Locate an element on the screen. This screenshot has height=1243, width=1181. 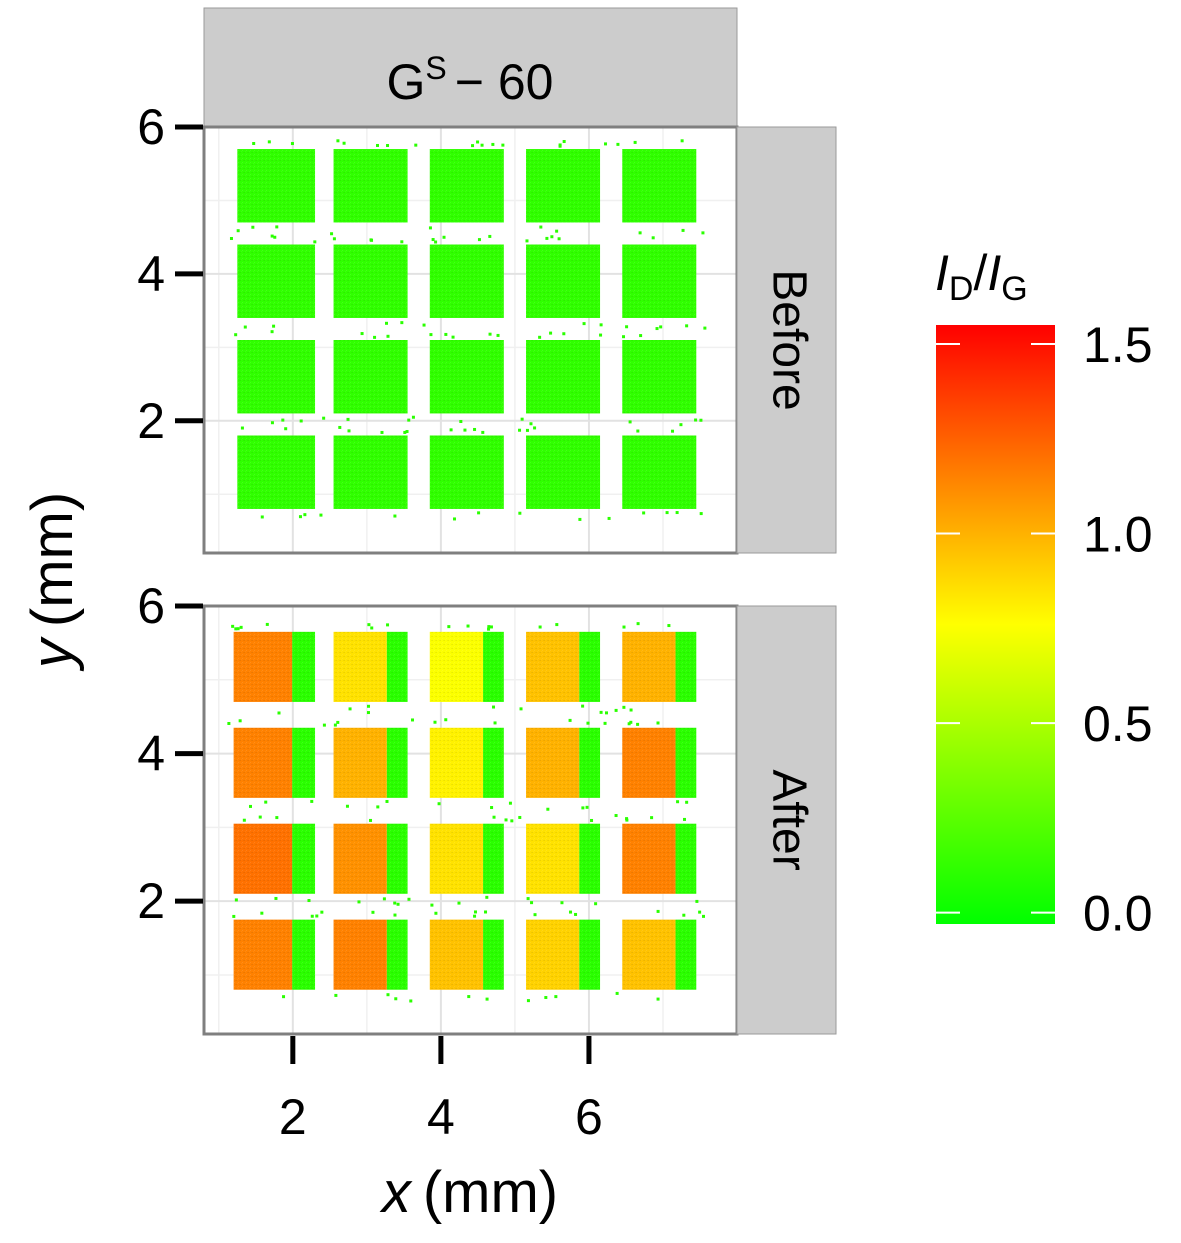
colorbar-tick-label: 0.0 is located at coordinates (1118, 914).